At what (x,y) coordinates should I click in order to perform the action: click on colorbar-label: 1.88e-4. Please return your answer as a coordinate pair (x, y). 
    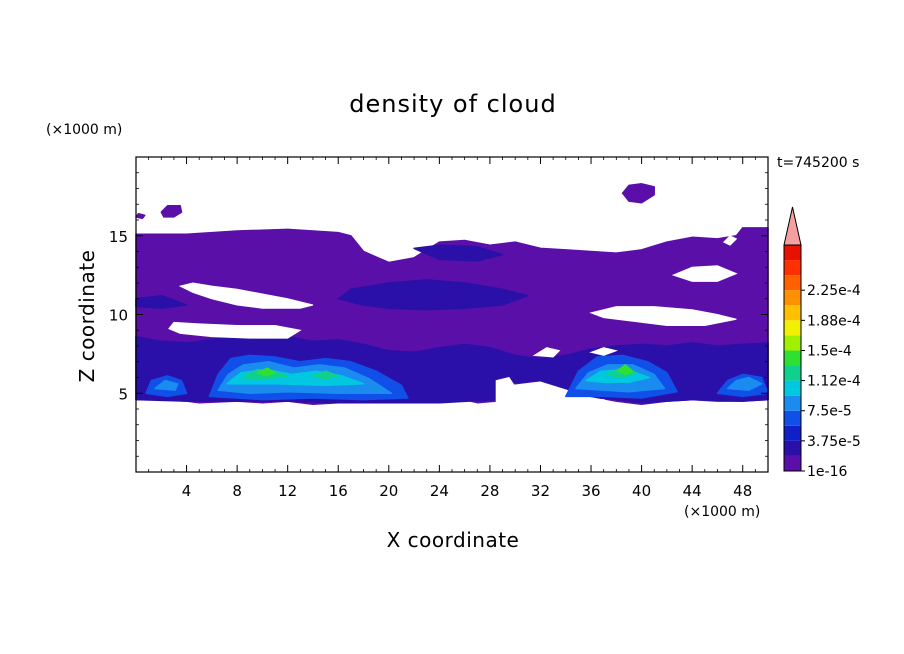
    Looking at the image, I should click on (834, 321).